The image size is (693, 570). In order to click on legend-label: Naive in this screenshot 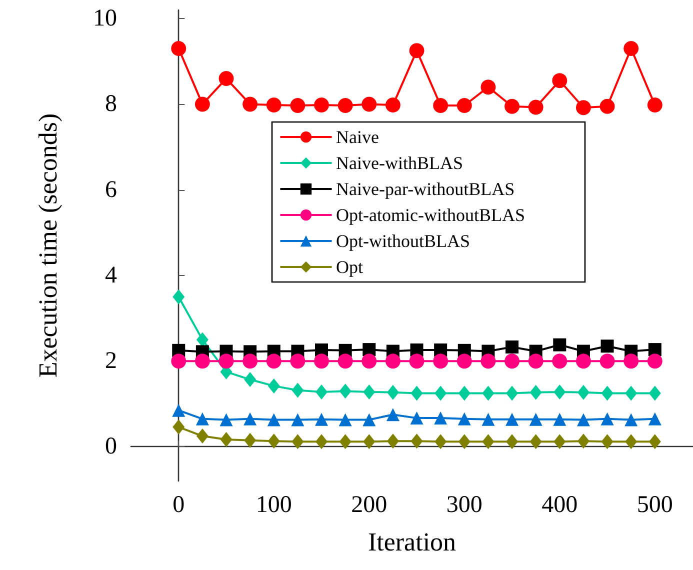, I will do `click(357, 137)`.